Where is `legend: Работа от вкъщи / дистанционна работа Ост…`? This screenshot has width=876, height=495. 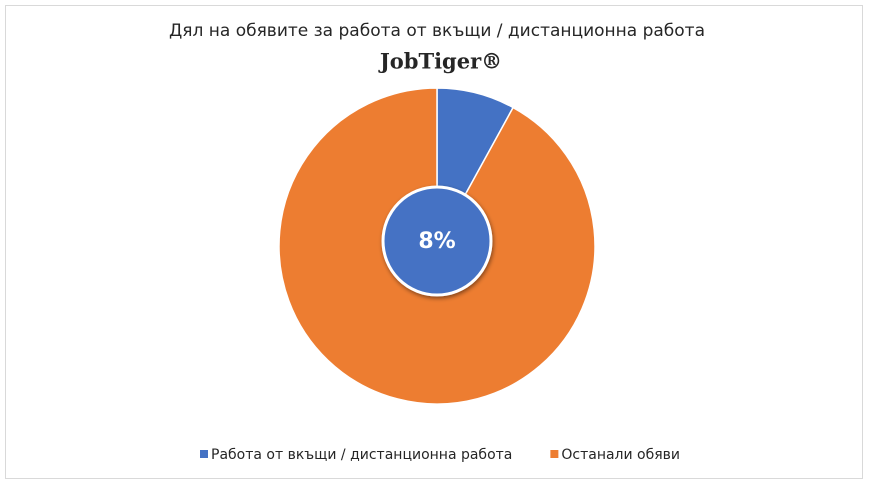 legend: Работа от вкъщи / дистанционна работа Ост… is located at coordinates (440, 455).